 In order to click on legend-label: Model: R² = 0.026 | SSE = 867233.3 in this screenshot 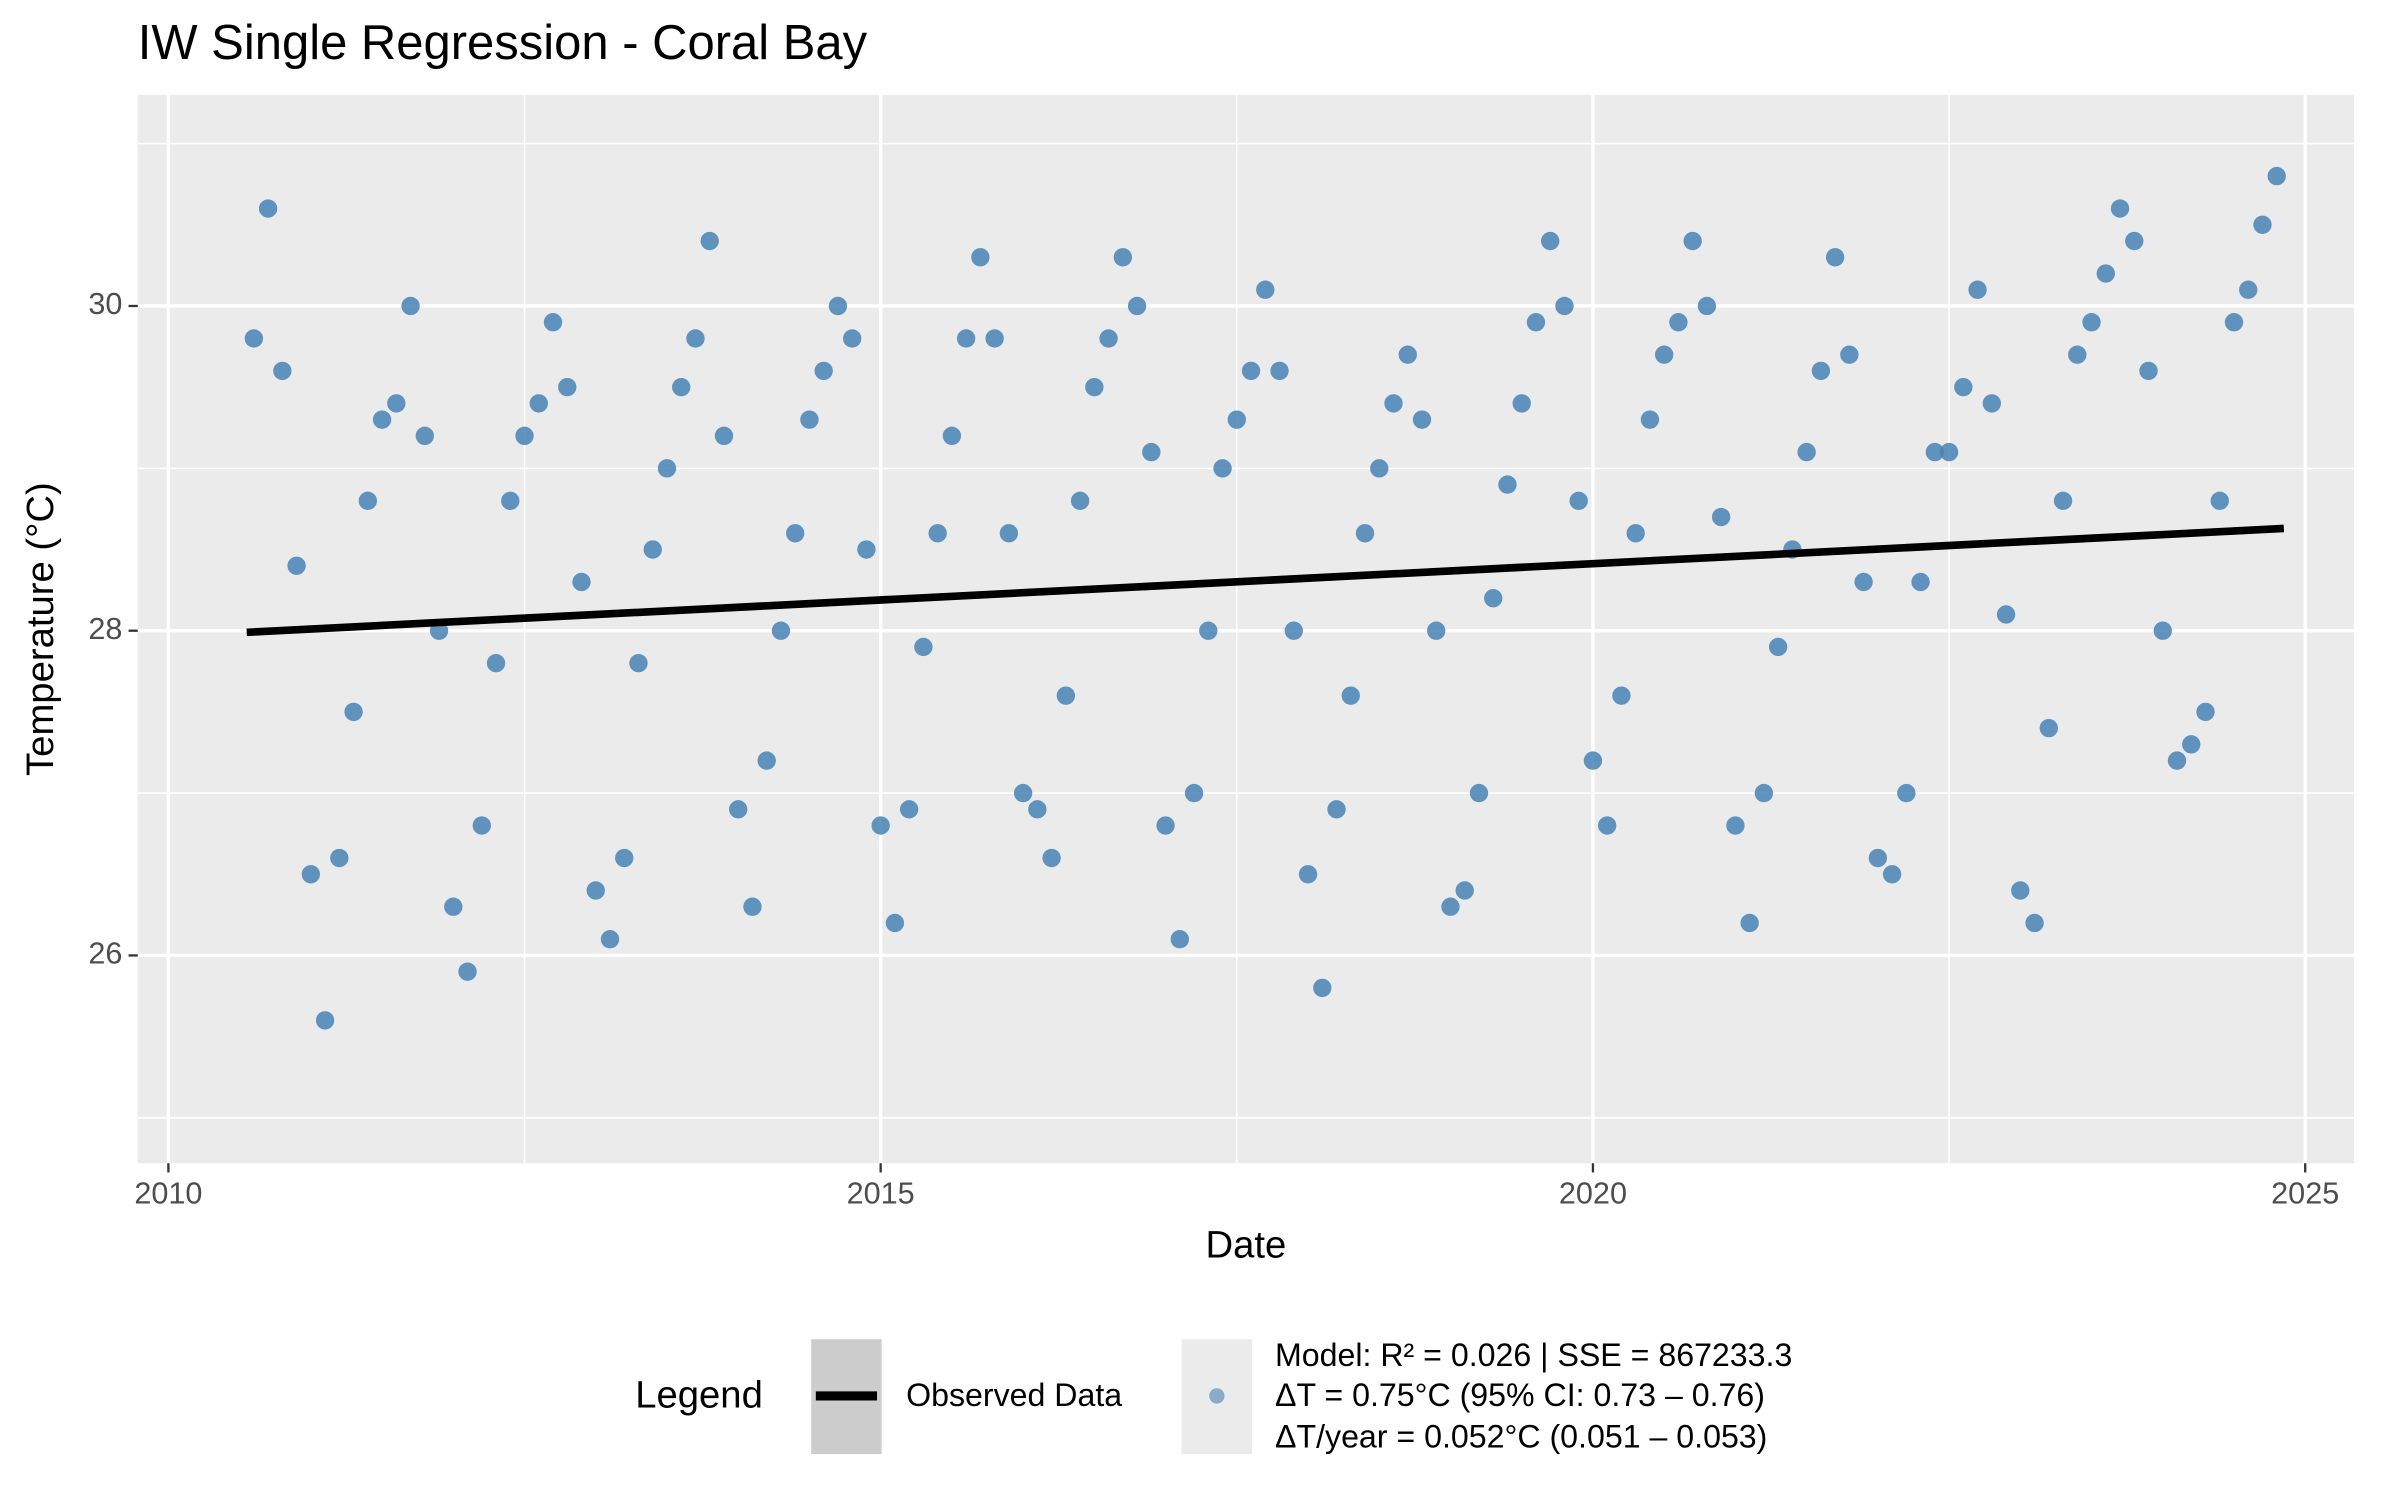, I will do `click(1533, 1355)`.